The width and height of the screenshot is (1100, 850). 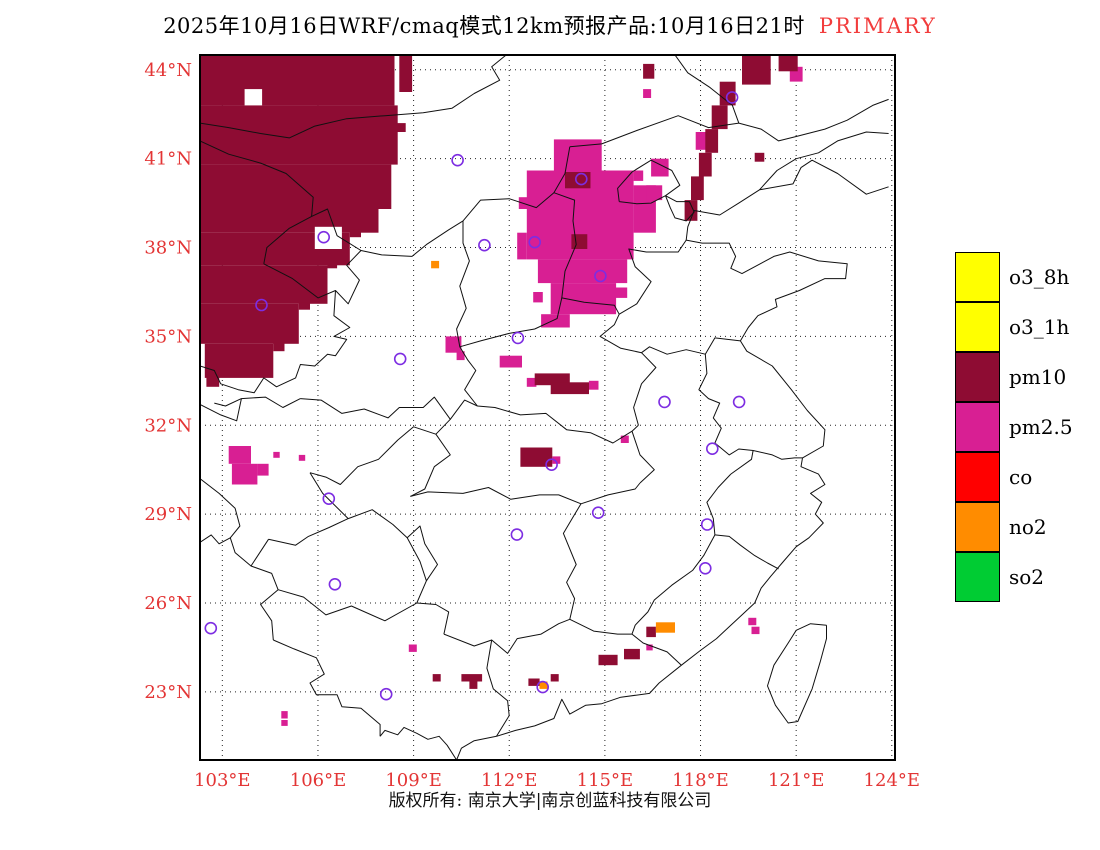 I want to click on legend-label: pm10, so click(x=1038, y=377).